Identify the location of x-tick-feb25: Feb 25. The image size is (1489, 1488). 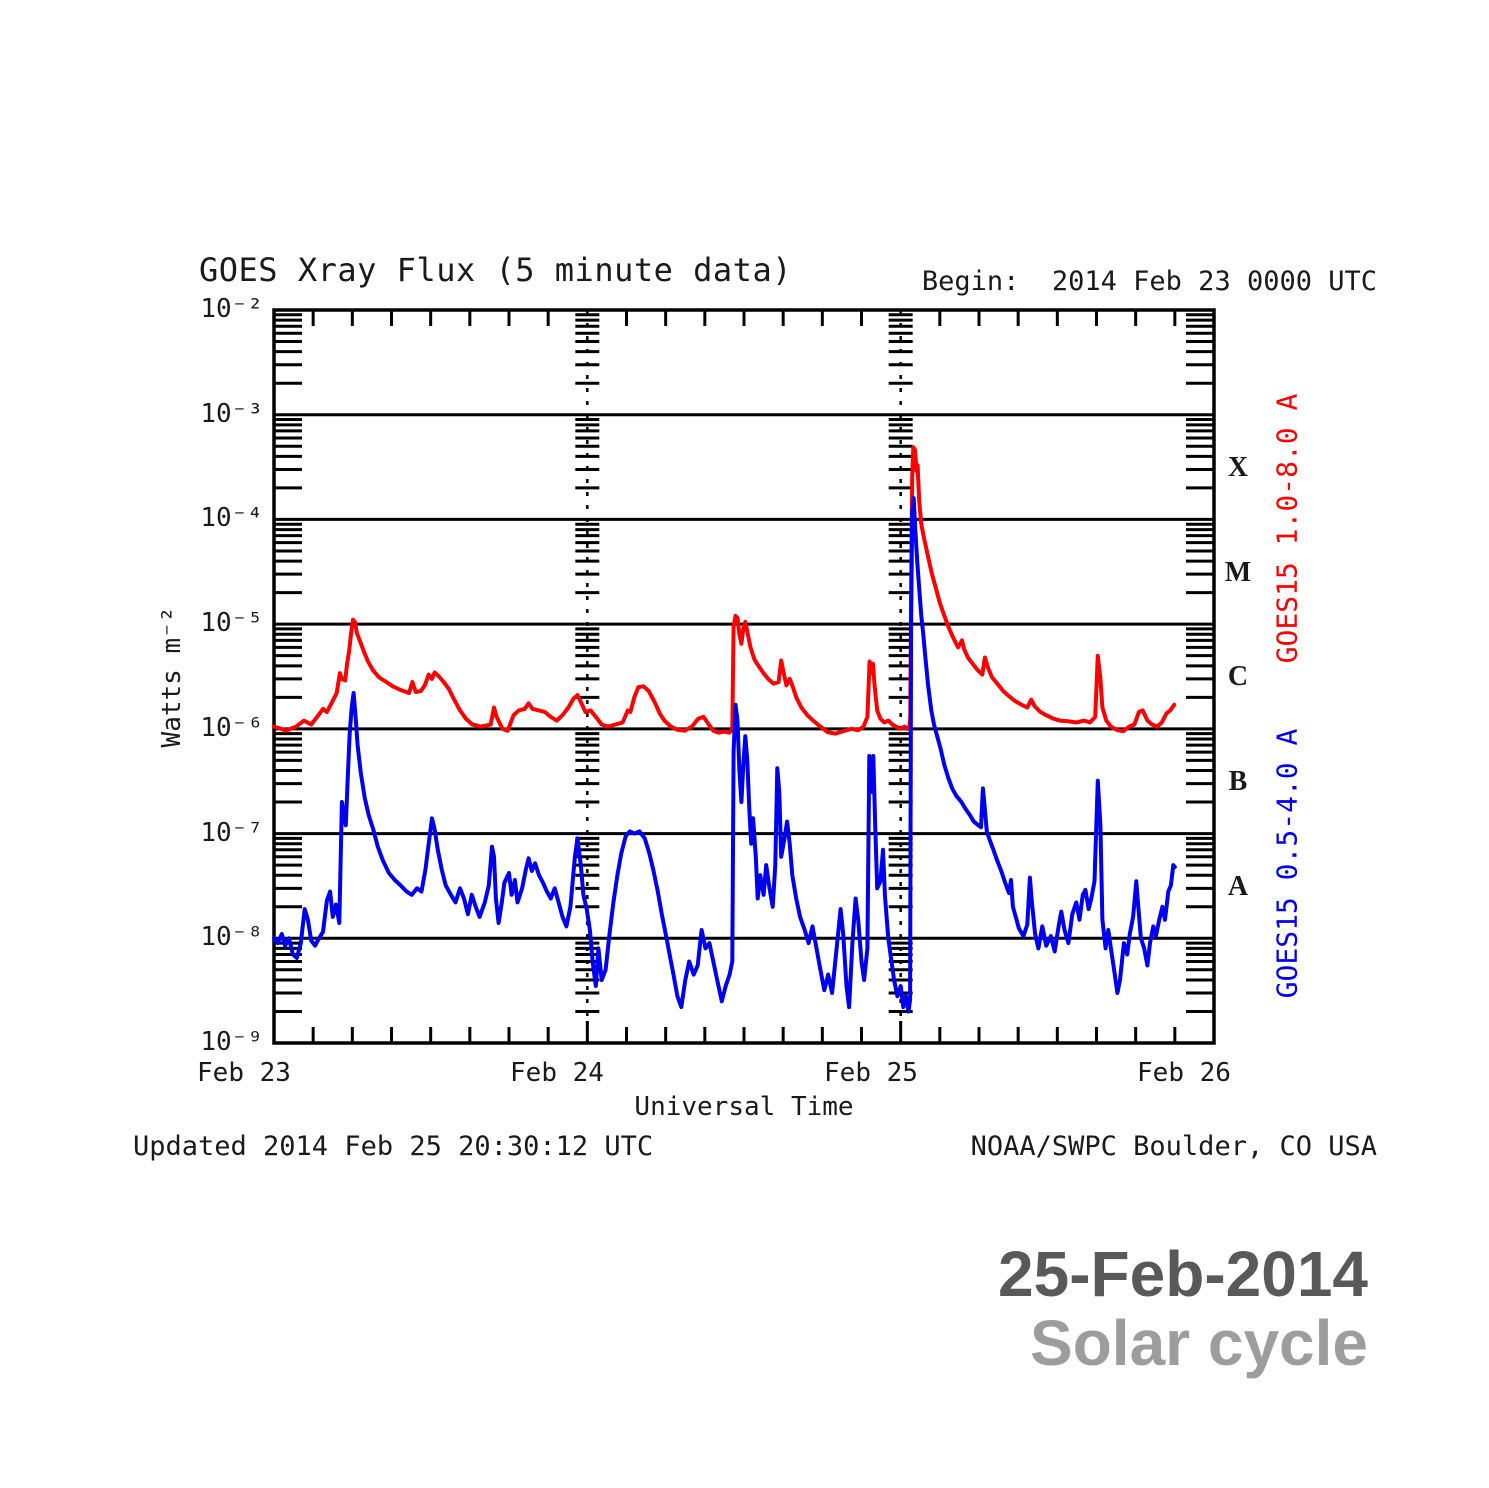
(871, 1073).